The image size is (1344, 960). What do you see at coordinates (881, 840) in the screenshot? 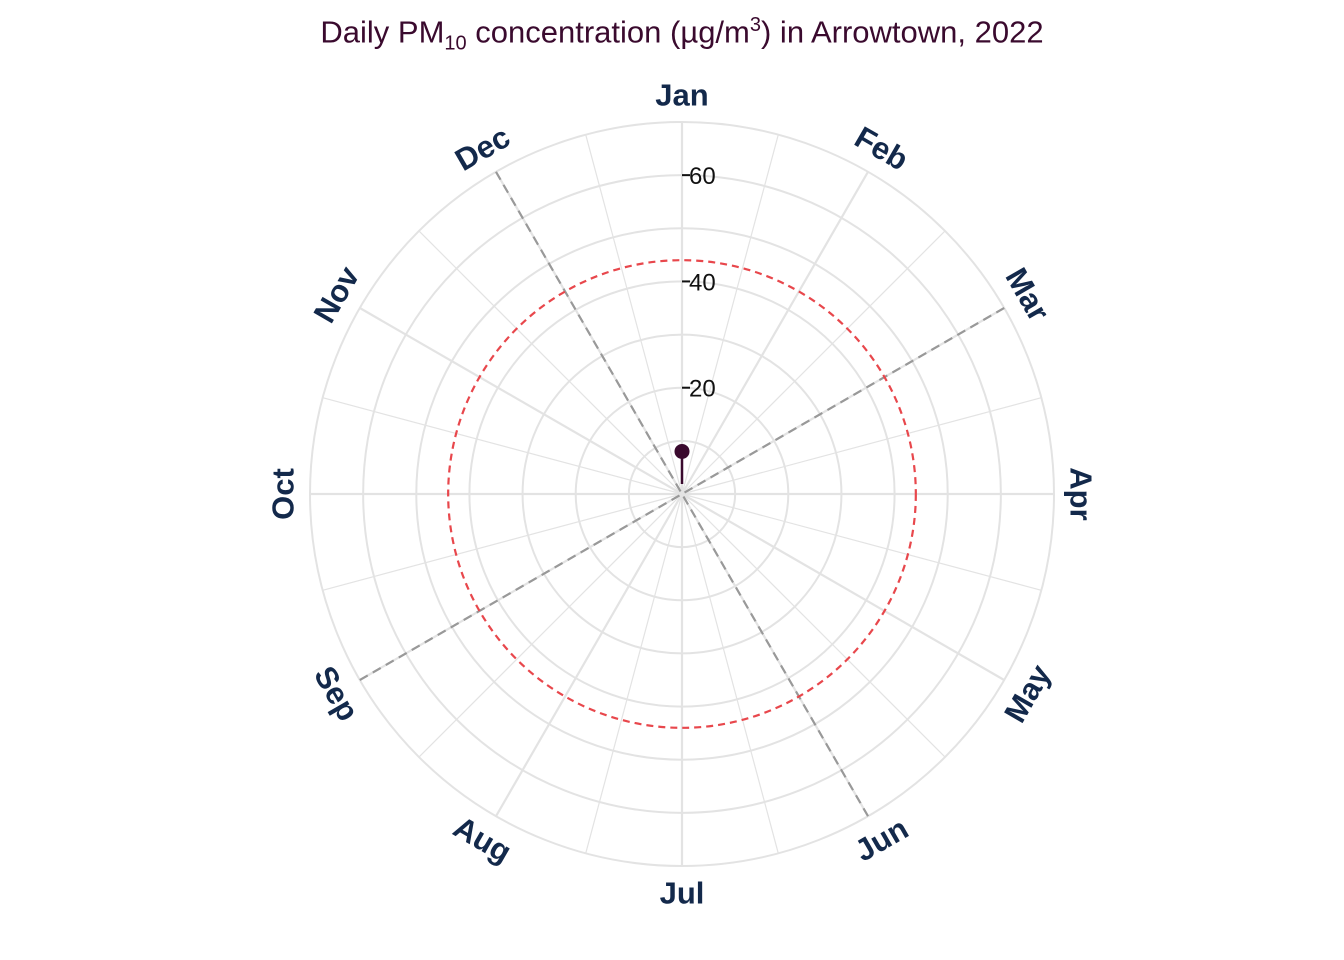
I see `month-label-jun: Jun` at bounding box center [881, 840].